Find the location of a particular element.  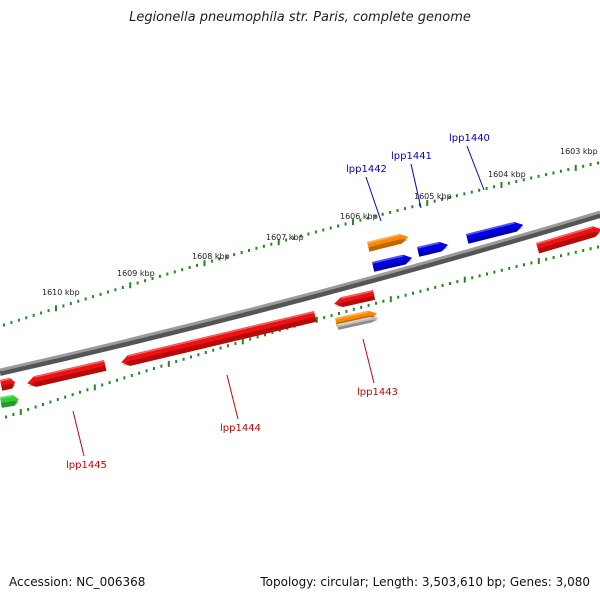

gene-lpp1441 is located at coordinates (433, 248).